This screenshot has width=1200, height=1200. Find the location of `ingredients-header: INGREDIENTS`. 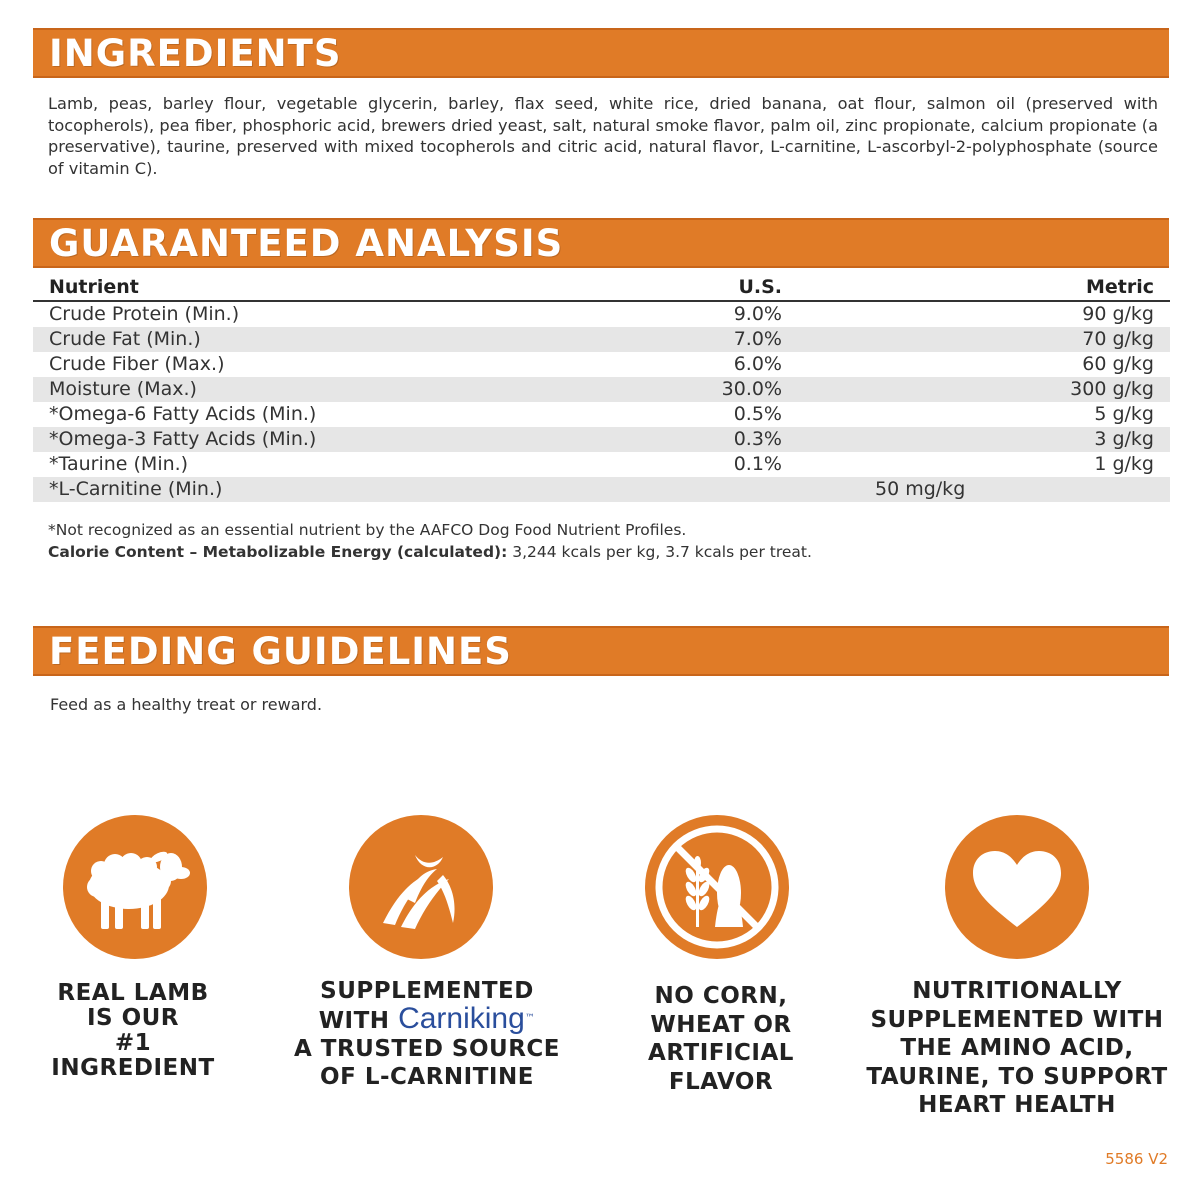

ingredients-header: INGREDIENTS is located at coordinates (601, 53).